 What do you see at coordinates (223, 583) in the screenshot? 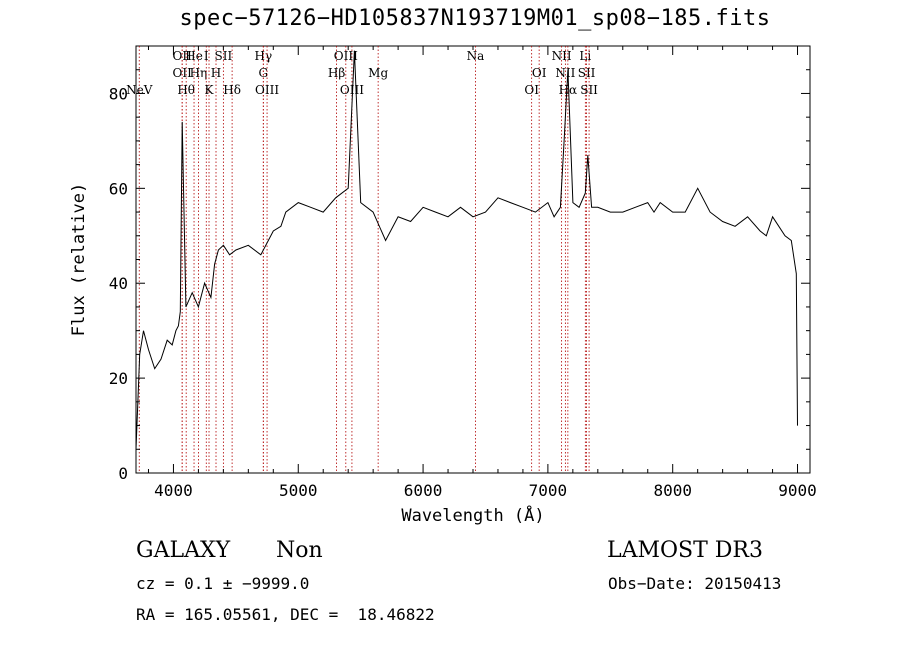
I see `redshift-label: cz = 0.1 ± −9999.0` at bounding box center [223, 583].